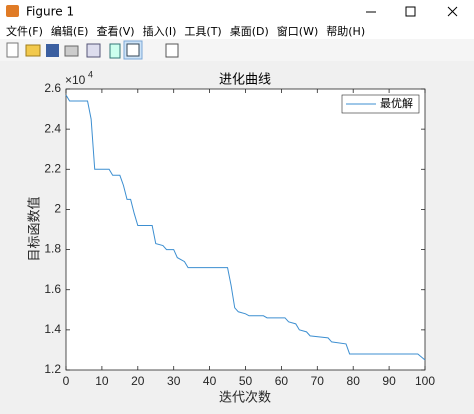 The width and height of the screenshot is (474, 414). Describe the element at coordinates (138, 381) in the screenshot. I see `x-tick-label: 20` at that location.